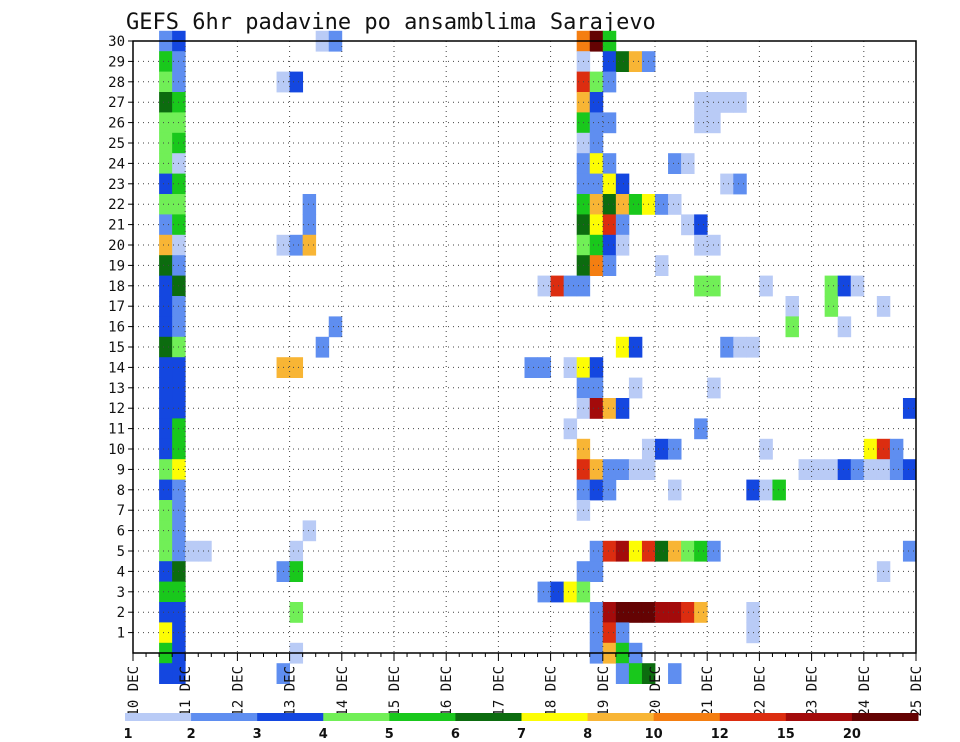 This screenshot has height=742, width=960. What do you see at coordinates (116, 83) in the screenshot?
I see `y-tick-label: 28` at bounding box center [116, 83].